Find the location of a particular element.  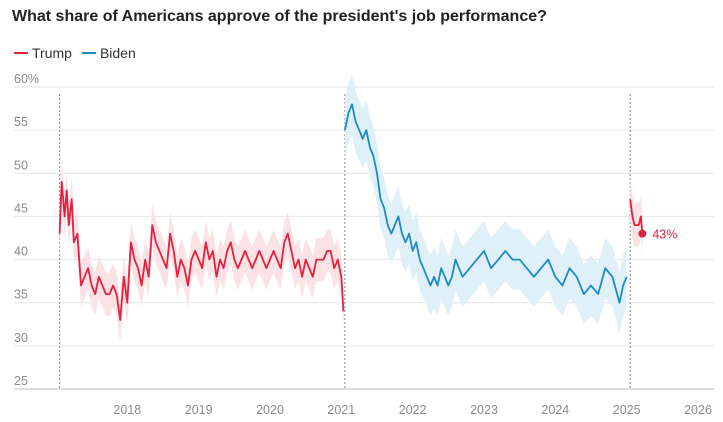

x-tick-label: 2026 is located at coordinates (698, 410).